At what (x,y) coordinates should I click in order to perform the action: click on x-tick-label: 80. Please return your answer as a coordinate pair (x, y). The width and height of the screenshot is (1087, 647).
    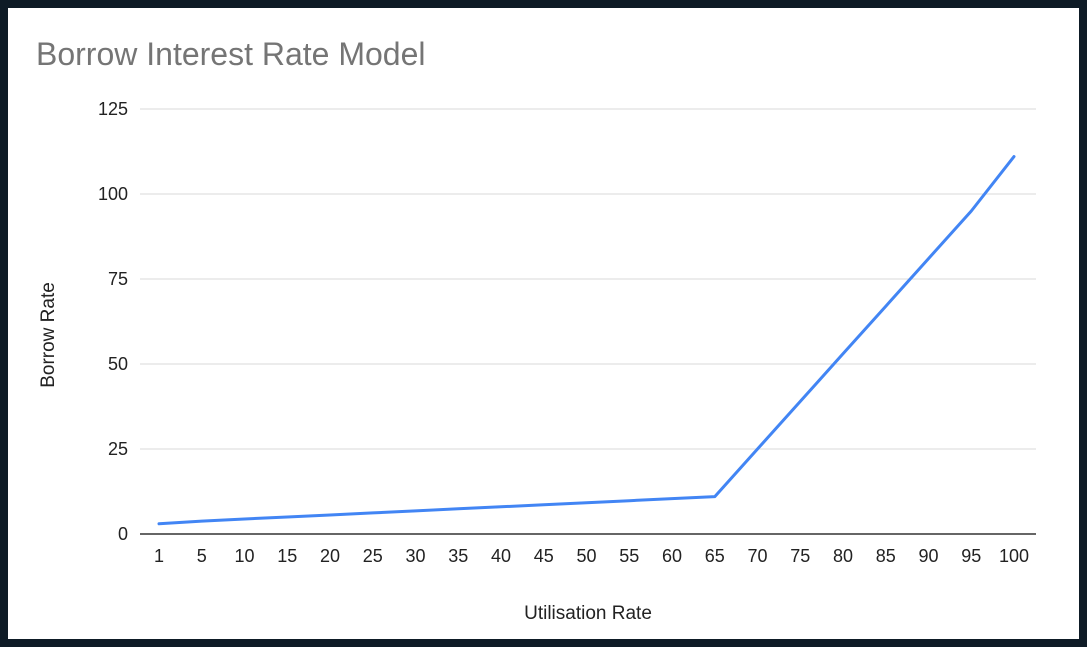
    Looking at the image, I should click on (843, 556).